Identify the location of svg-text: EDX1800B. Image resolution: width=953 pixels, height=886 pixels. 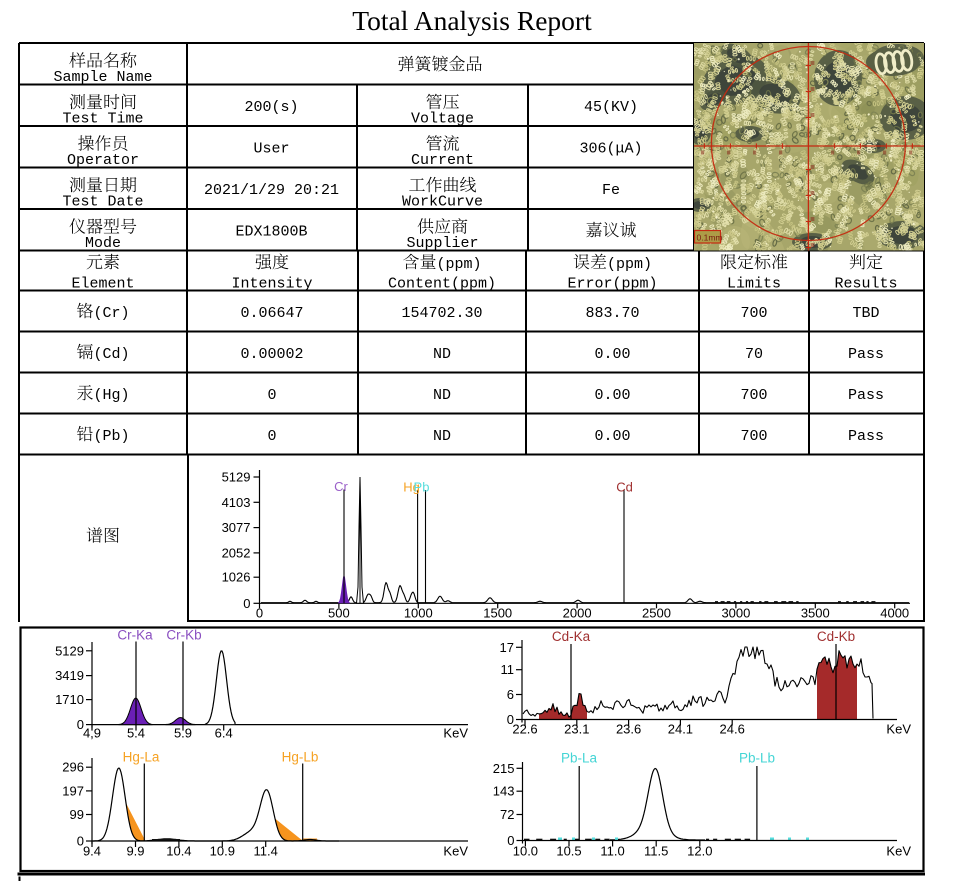
(271, 232).